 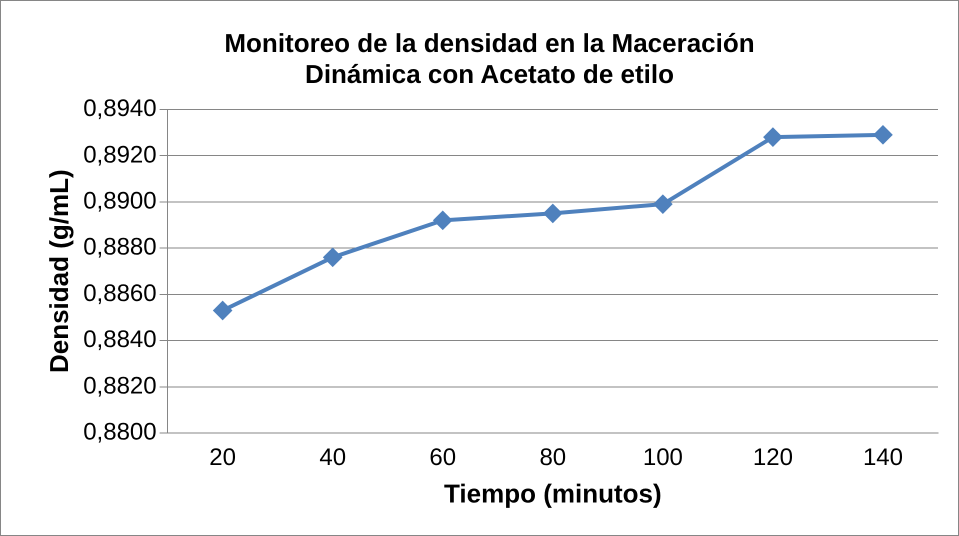 I want to click on x-tick-label: 140, so click(x=882, y=458).